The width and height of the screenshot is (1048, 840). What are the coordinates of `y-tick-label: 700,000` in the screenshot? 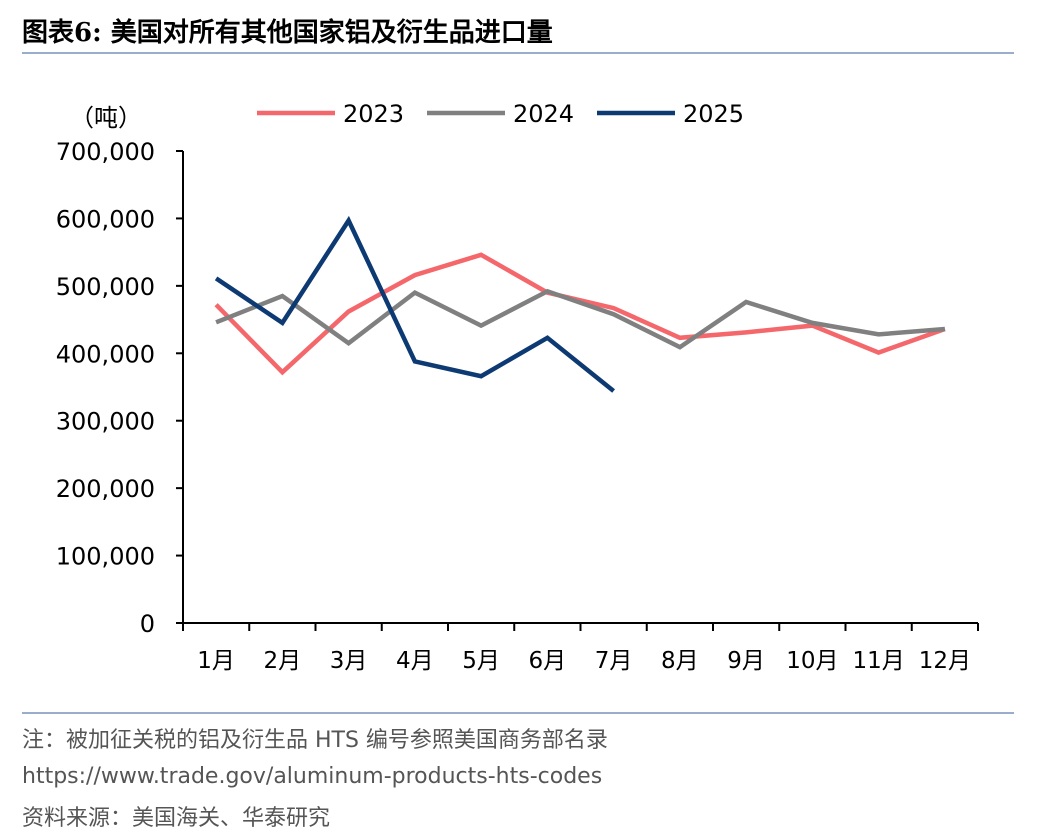 It's located at (105, 152).